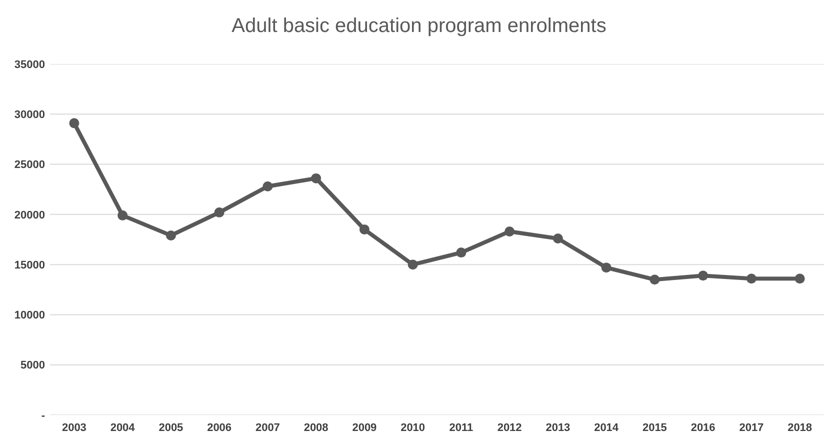 The width and height of the screenshot is (838, 446). What do you see at coordinates (413, 428) in the screenshot?
I see `x-tick-label: 2010` at bounding box center [413, 428].